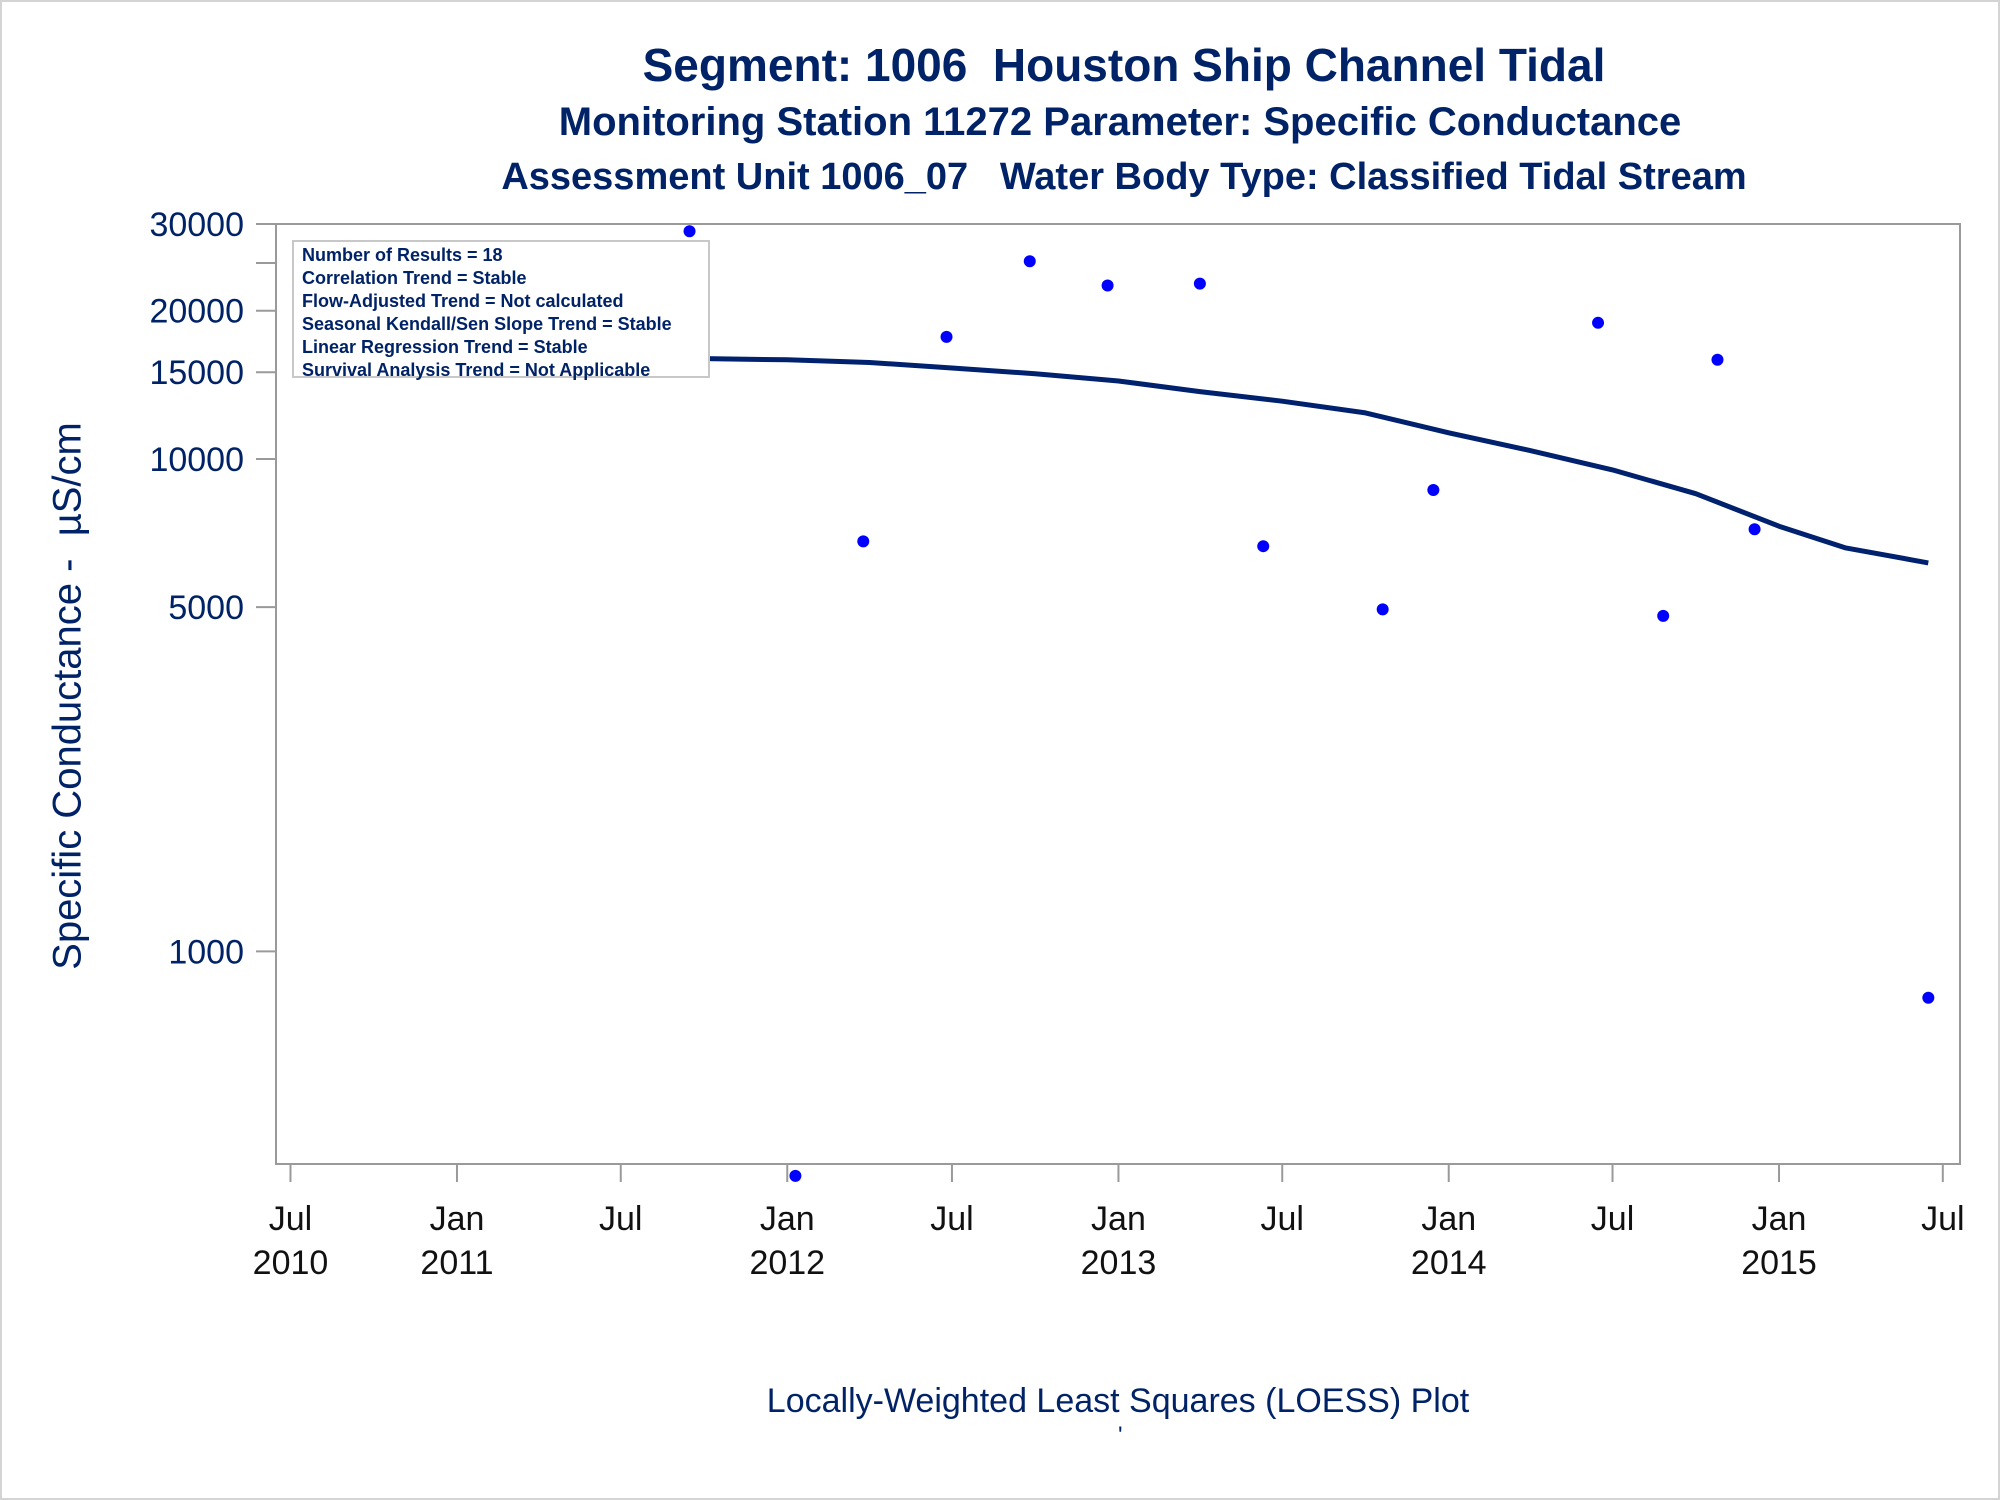 The width and height of the screenshot is (2000, 1500). I want to click on stats-linear-regression-trend: Linear Regression Trend = Stable, so click(445, 347).